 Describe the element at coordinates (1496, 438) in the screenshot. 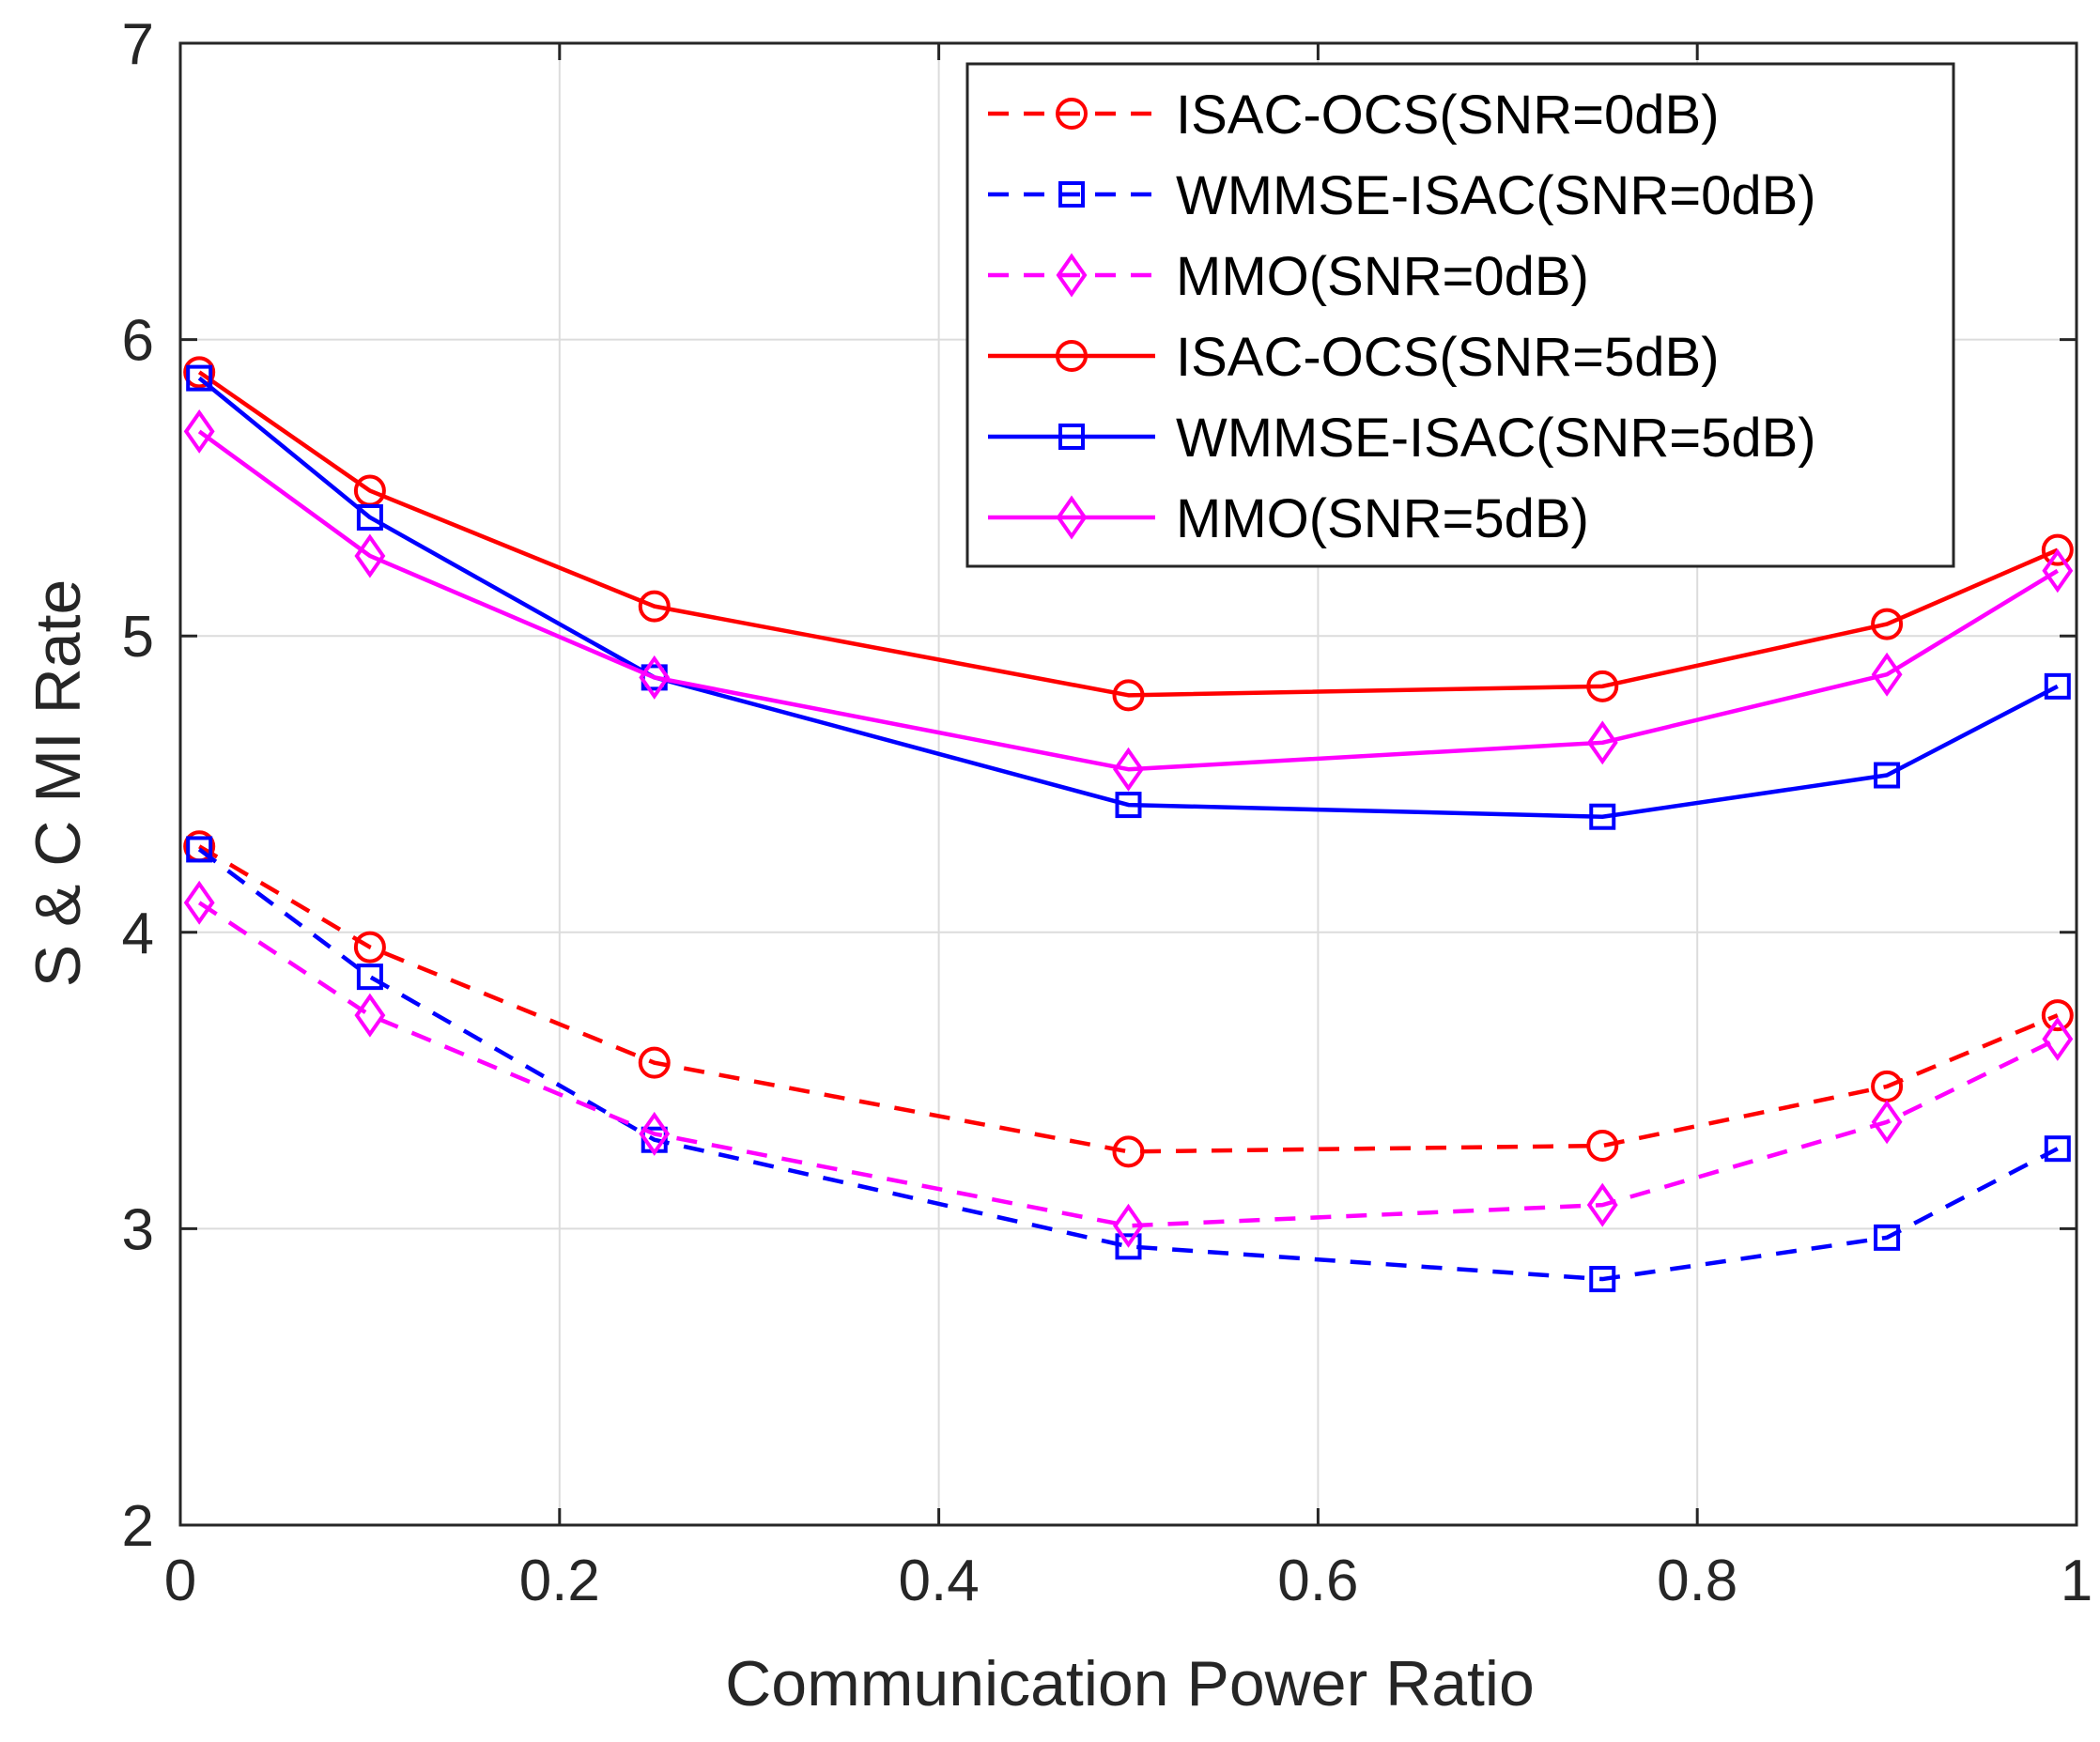

I see `legend-label: WMMSE-ISAC(SNR=5dB)` at that location.